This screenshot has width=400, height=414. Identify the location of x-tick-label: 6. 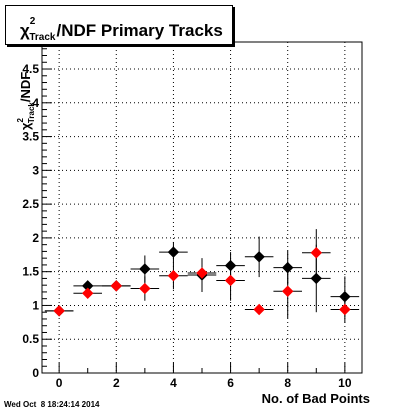
(230, 383).